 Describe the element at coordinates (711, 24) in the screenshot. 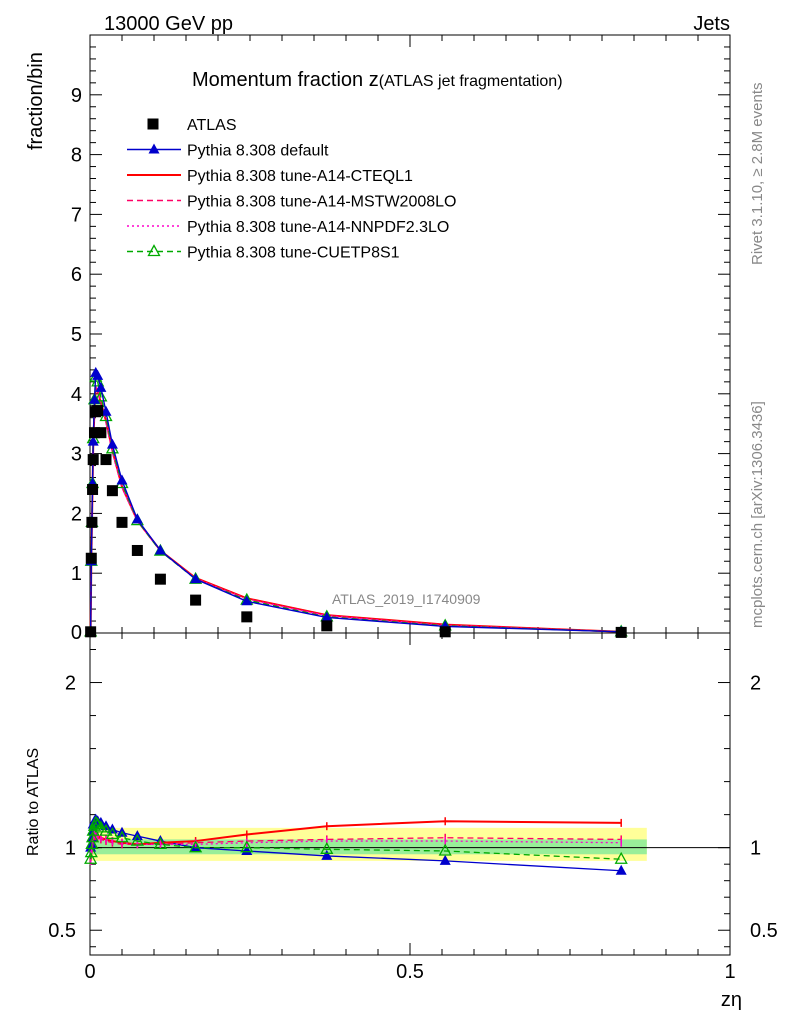

I see `category-label: Jets` at that location.